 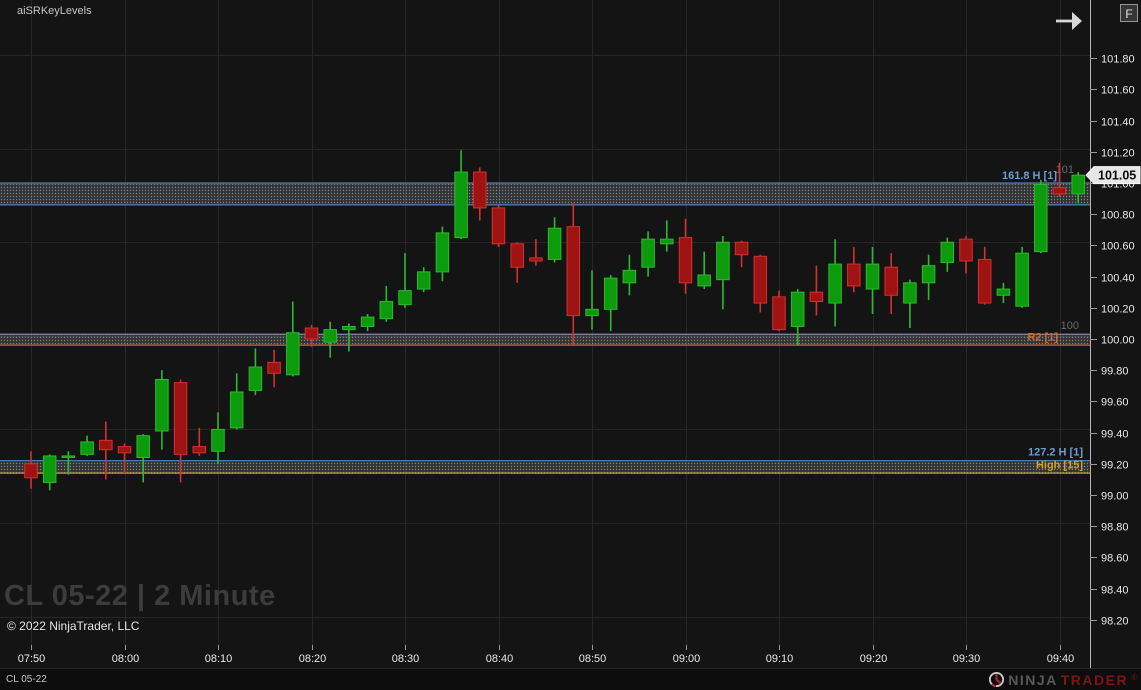 What do you see at coordinates (1059, 180) in the screenshot?
I see `candle-09:40` at bounding box center [1059, 180].